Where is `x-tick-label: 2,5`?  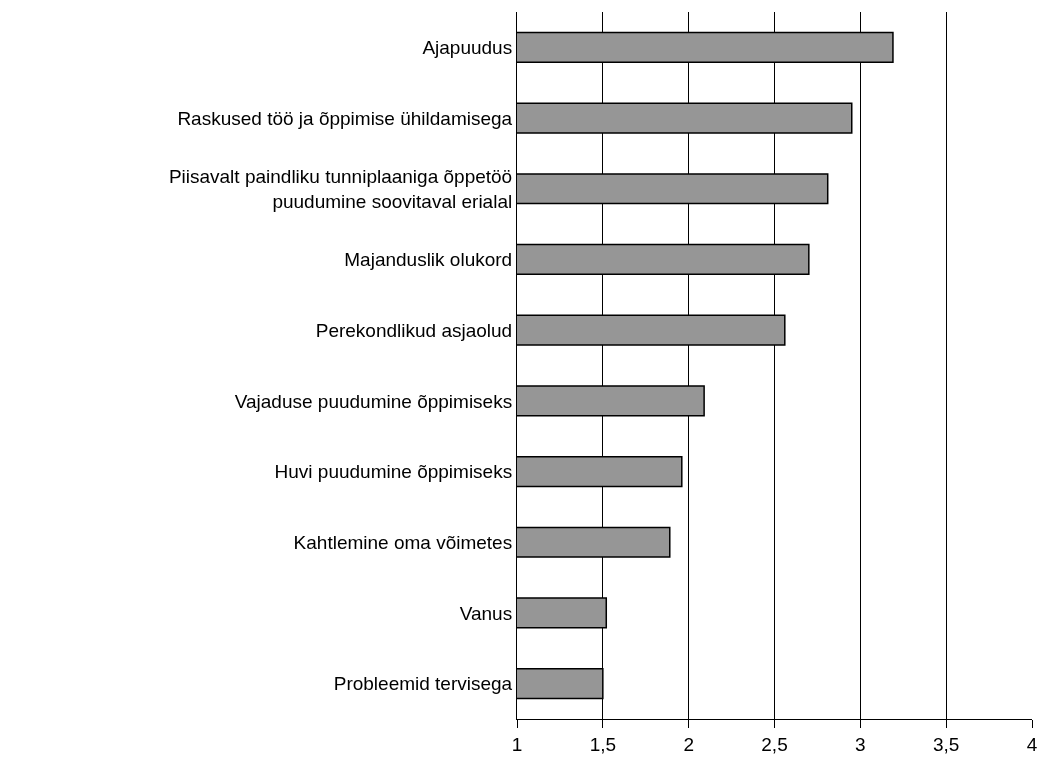 x-tick-label: 2,5 is located at coordinates (774, 744).